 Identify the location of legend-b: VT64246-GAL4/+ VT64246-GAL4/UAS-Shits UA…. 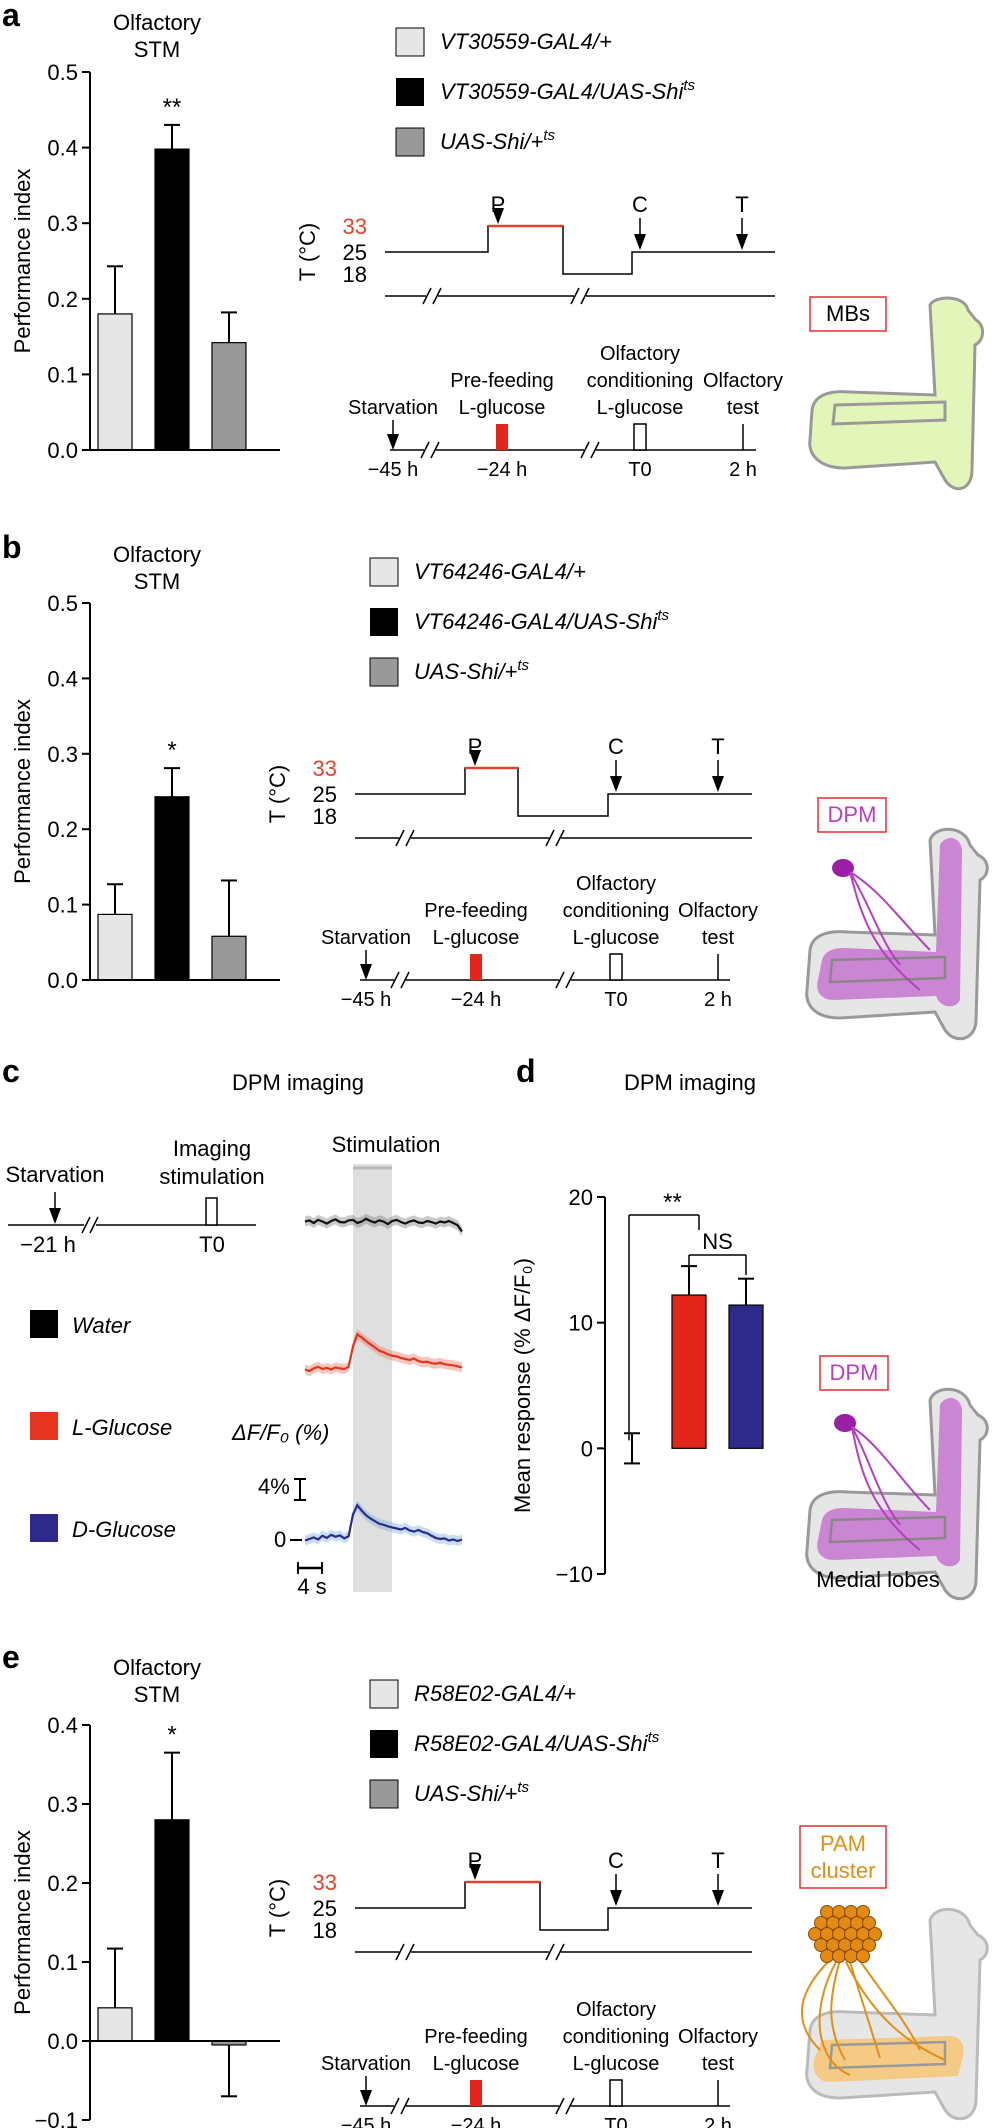
(519, 622).